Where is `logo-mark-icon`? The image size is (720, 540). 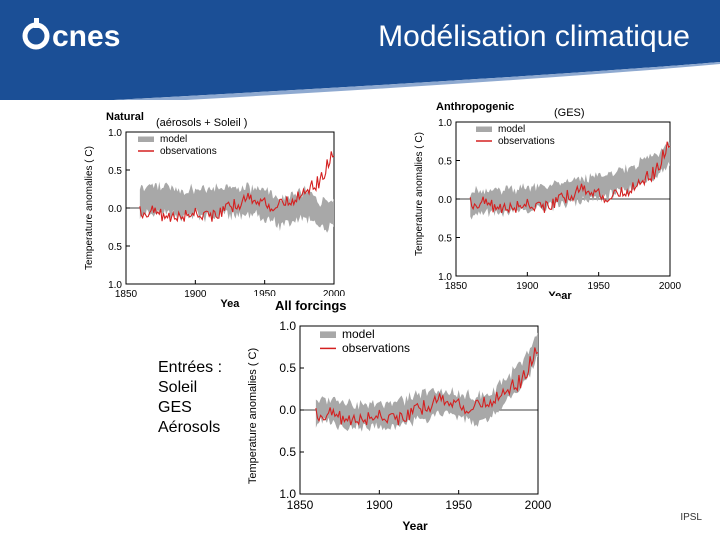 logo-mark-icon is located at coordinates (36, 36).